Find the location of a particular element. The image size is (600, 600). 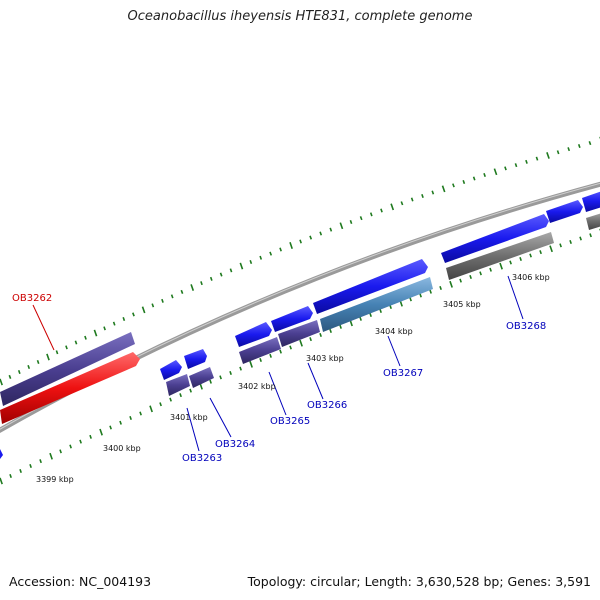

leader-ob3263 is located at coordinates (193, 429).